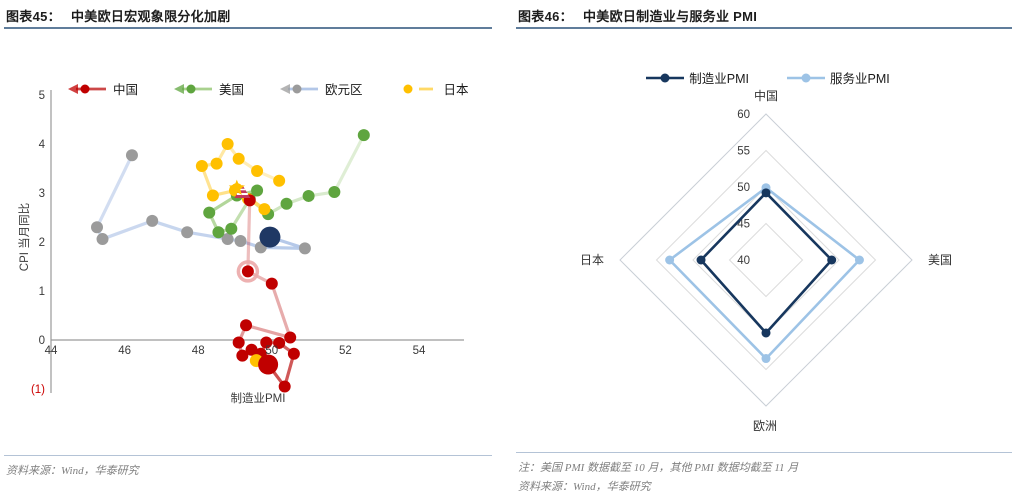 This screenshot has height=502, width=1024. What do you see at coordinates (665, 77) in the screenshot?
I see `manufacturing-pmi-legend-icon` at bounding box center [665, 77].